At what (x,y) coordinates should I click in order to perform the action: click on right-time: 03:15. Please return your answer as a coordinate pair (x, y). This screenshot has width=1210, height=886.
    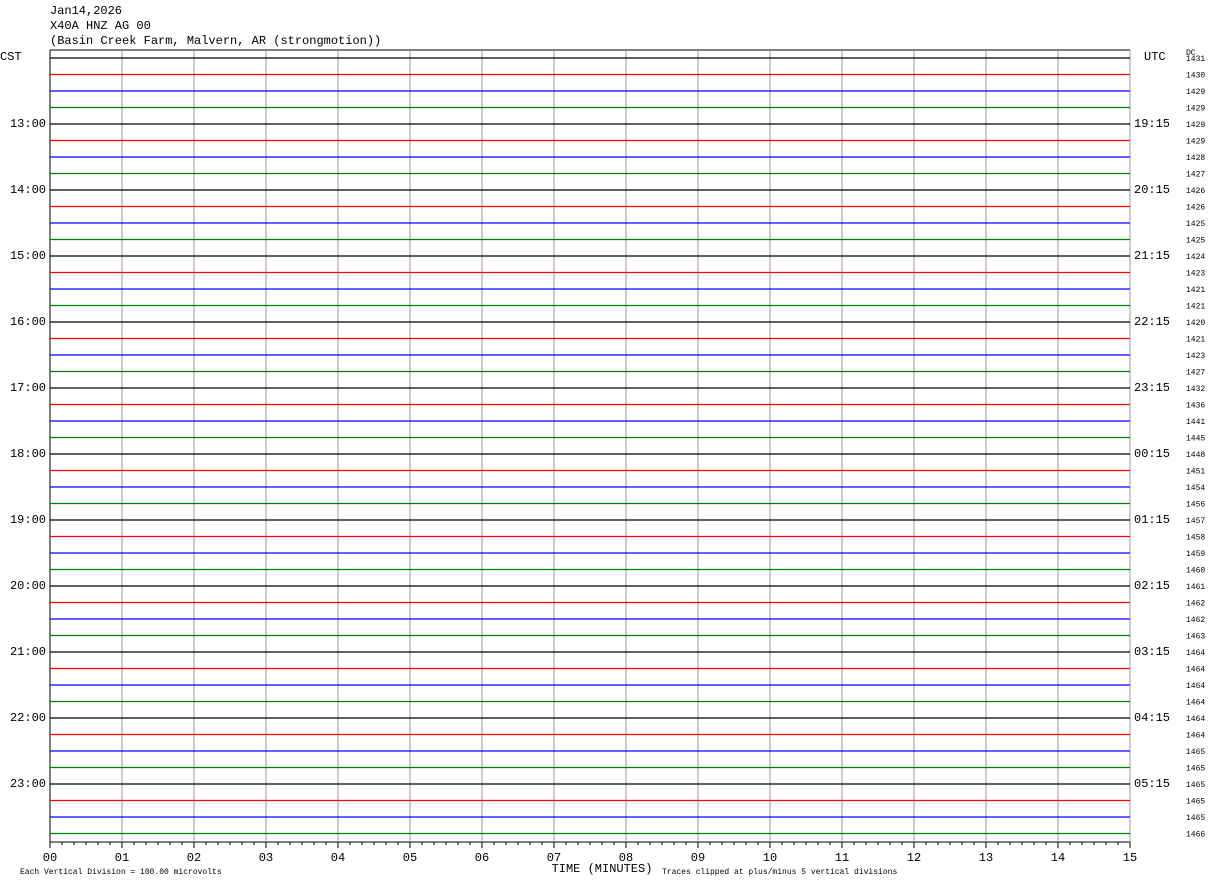
    Looking at the image, I should click on (1152, 652).